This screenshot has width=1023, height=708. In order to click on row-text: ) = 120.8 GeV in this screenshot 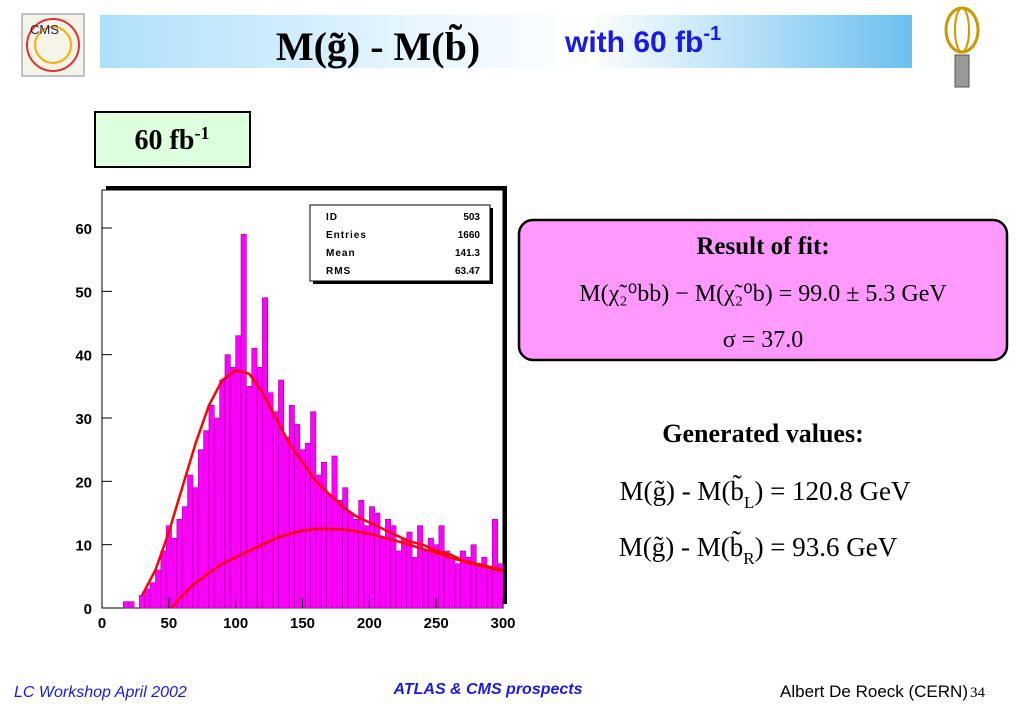, I will do `click(832, 491)`.